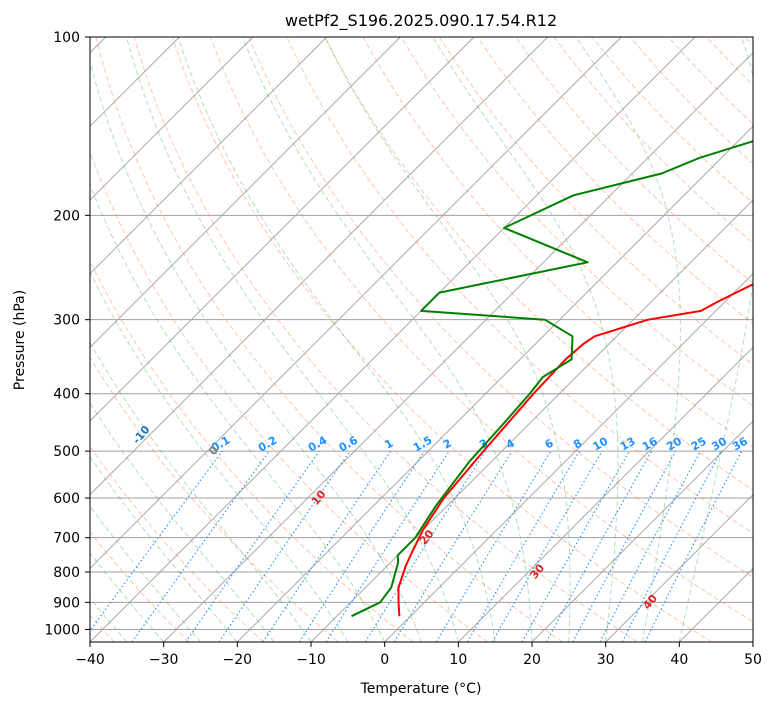 This screenshot has width=775, height=708. Describe the element at coordinates (679, 660) in the screenshot. I see `x-tick-label: 40` at that location.